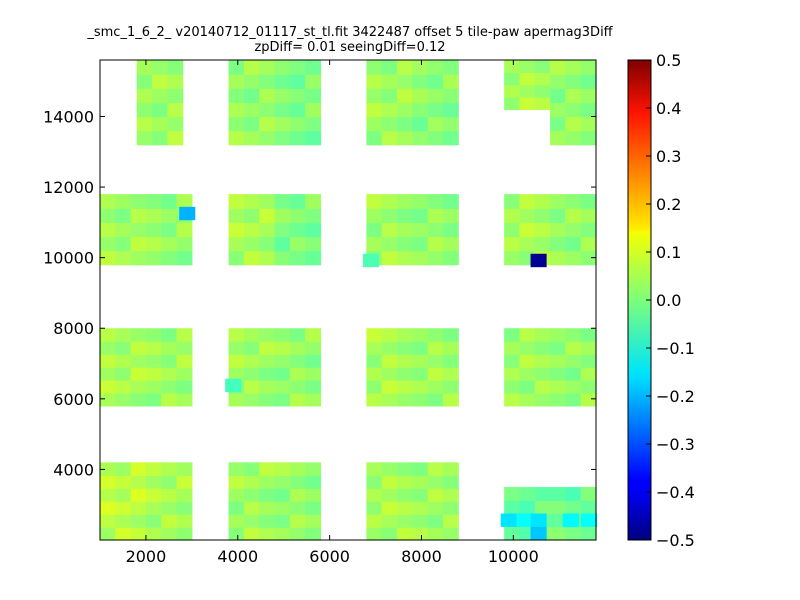 Image resolution: width=800 pixels, height=600 pixels. Describe the element at coordinates (675, 492) in the screenshot. I see `colorbar-tick-label: −0.4` at that location.